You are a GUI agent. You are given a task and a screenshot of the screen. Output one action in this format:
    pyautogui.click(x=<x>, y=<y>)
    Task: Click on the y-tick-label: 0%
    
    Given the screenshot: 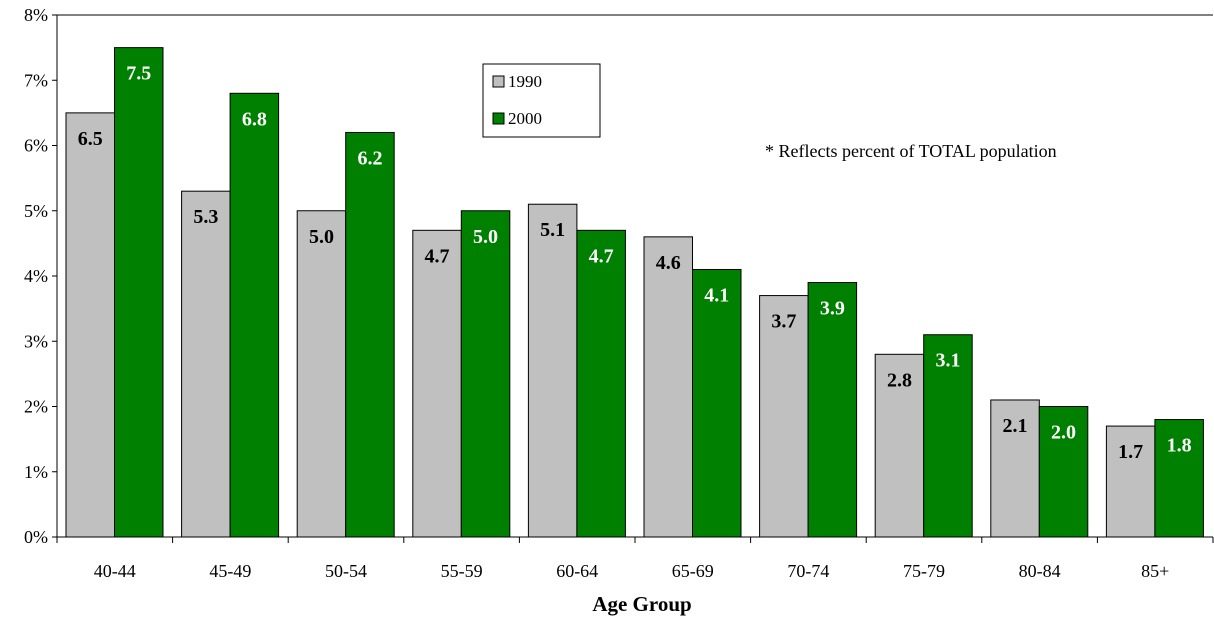 What is the action you would take?
    pyautogui.click(x=36, y=537)
    